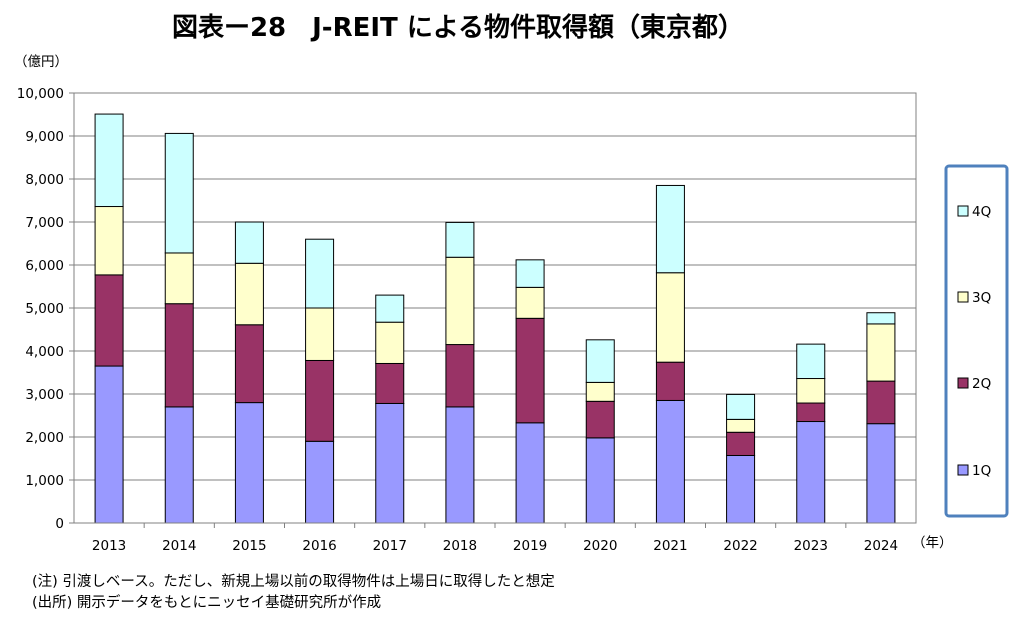  Describe the element at coordinates (179, 546) in the screenshot. I see `x-tick-label: 2014` at that location.